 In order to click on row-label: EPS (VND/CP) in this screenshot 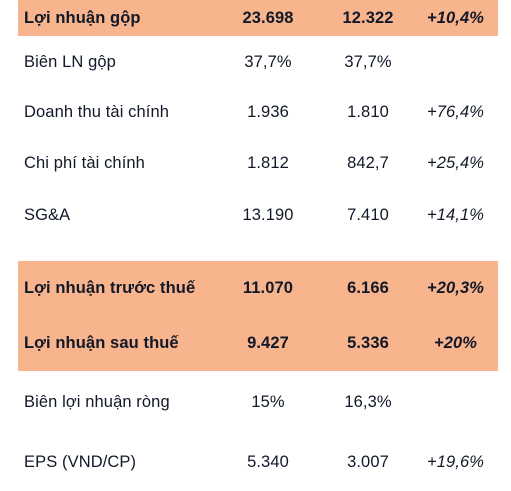, I will do `click(80, 461)`.